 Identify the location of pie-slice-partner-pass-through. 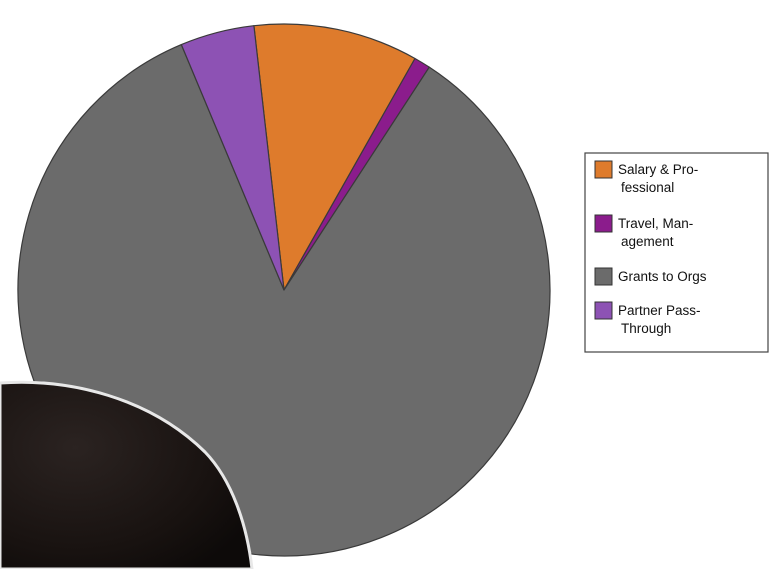
(232, 158).